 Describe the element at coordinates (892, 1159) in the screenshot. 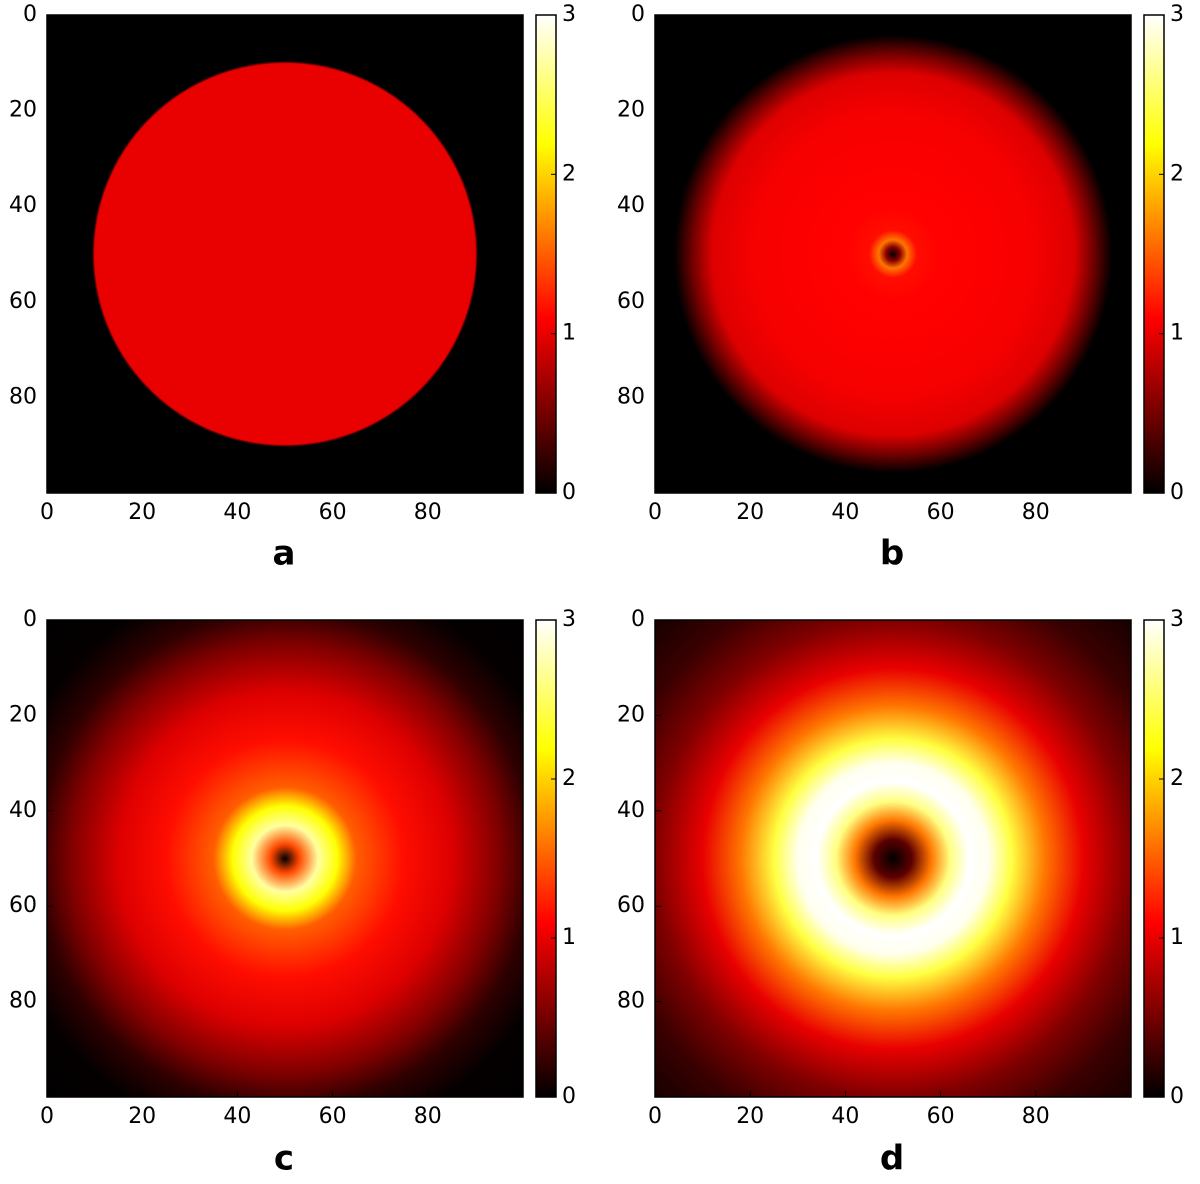

I see `panel-label: d` at that location.